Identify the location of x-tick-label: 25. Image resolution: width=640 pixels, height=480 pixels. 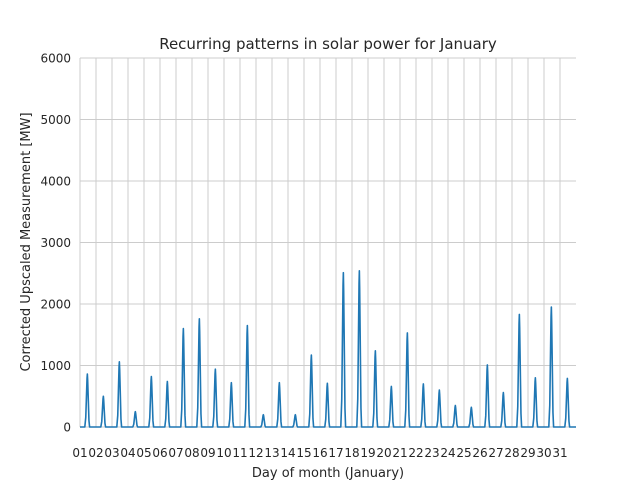
(463, 453).